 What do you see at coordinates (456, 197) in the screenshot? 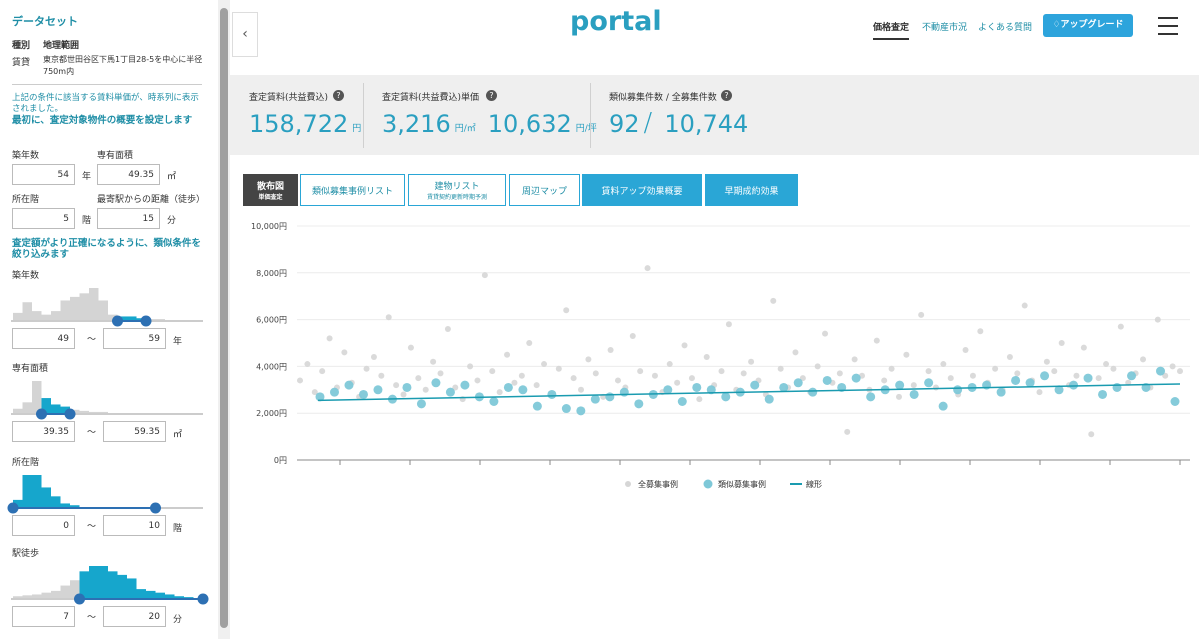
I see `tab-label: 賃貸契約更新時期予測` at bounding box center [456, 197].